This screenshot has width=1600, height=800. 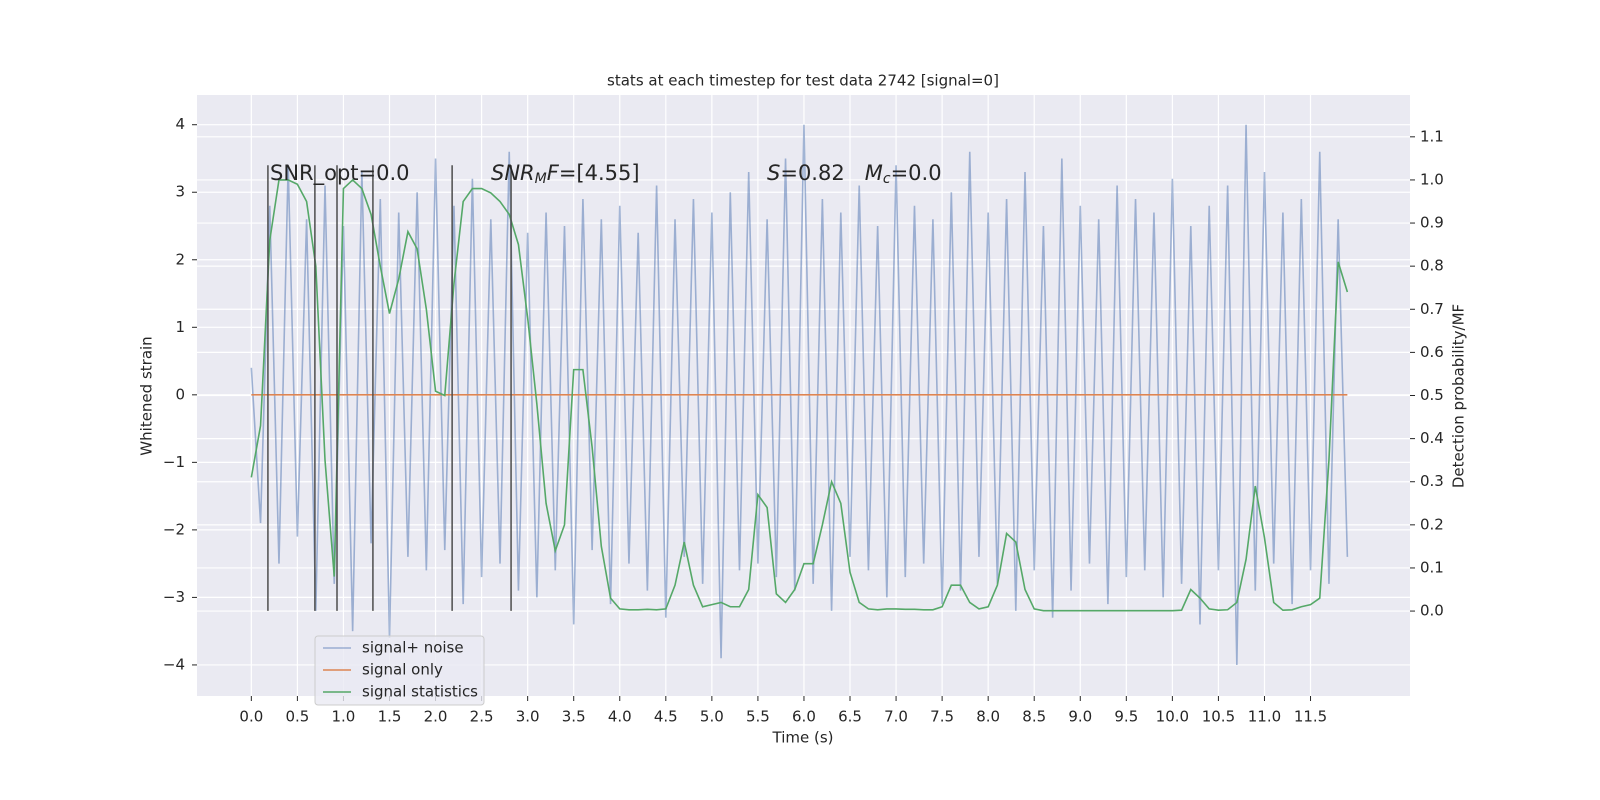 I want to click on annotation-part: S, so click(x=773, y=173).